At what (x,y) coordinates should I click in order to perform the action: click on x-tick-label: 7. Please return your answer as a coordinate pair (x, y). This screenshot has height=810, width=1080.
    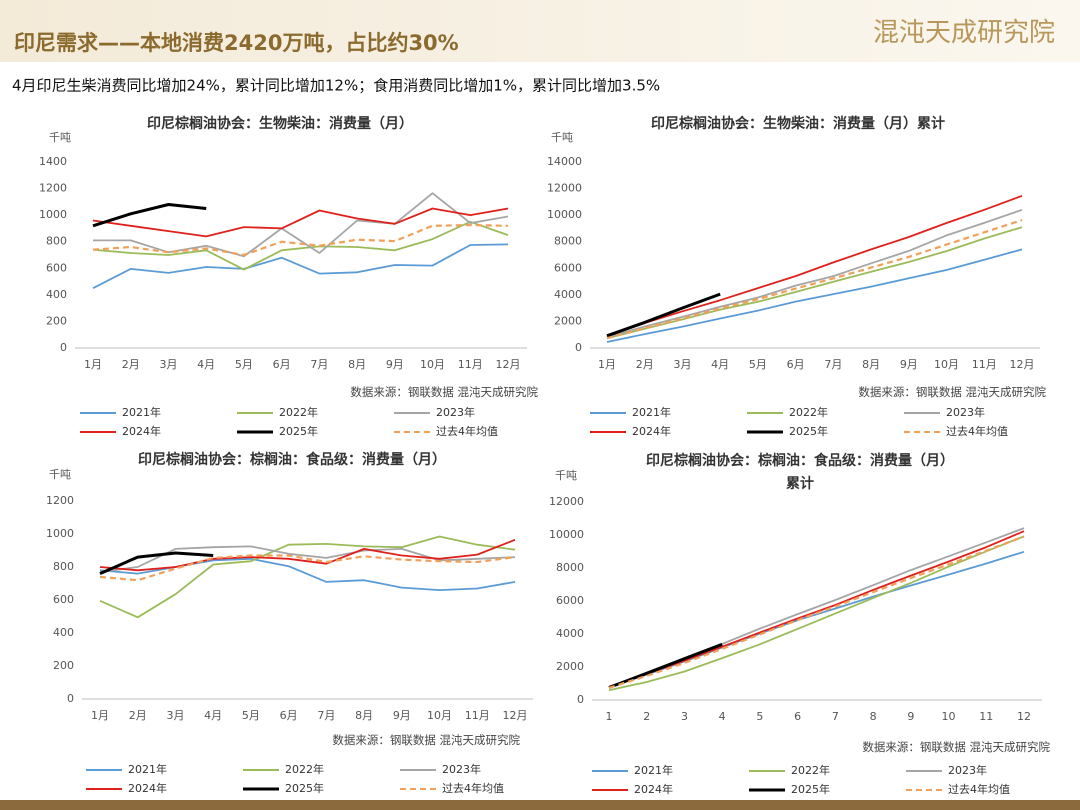
    Looking at the image, I should click on (835, 716).